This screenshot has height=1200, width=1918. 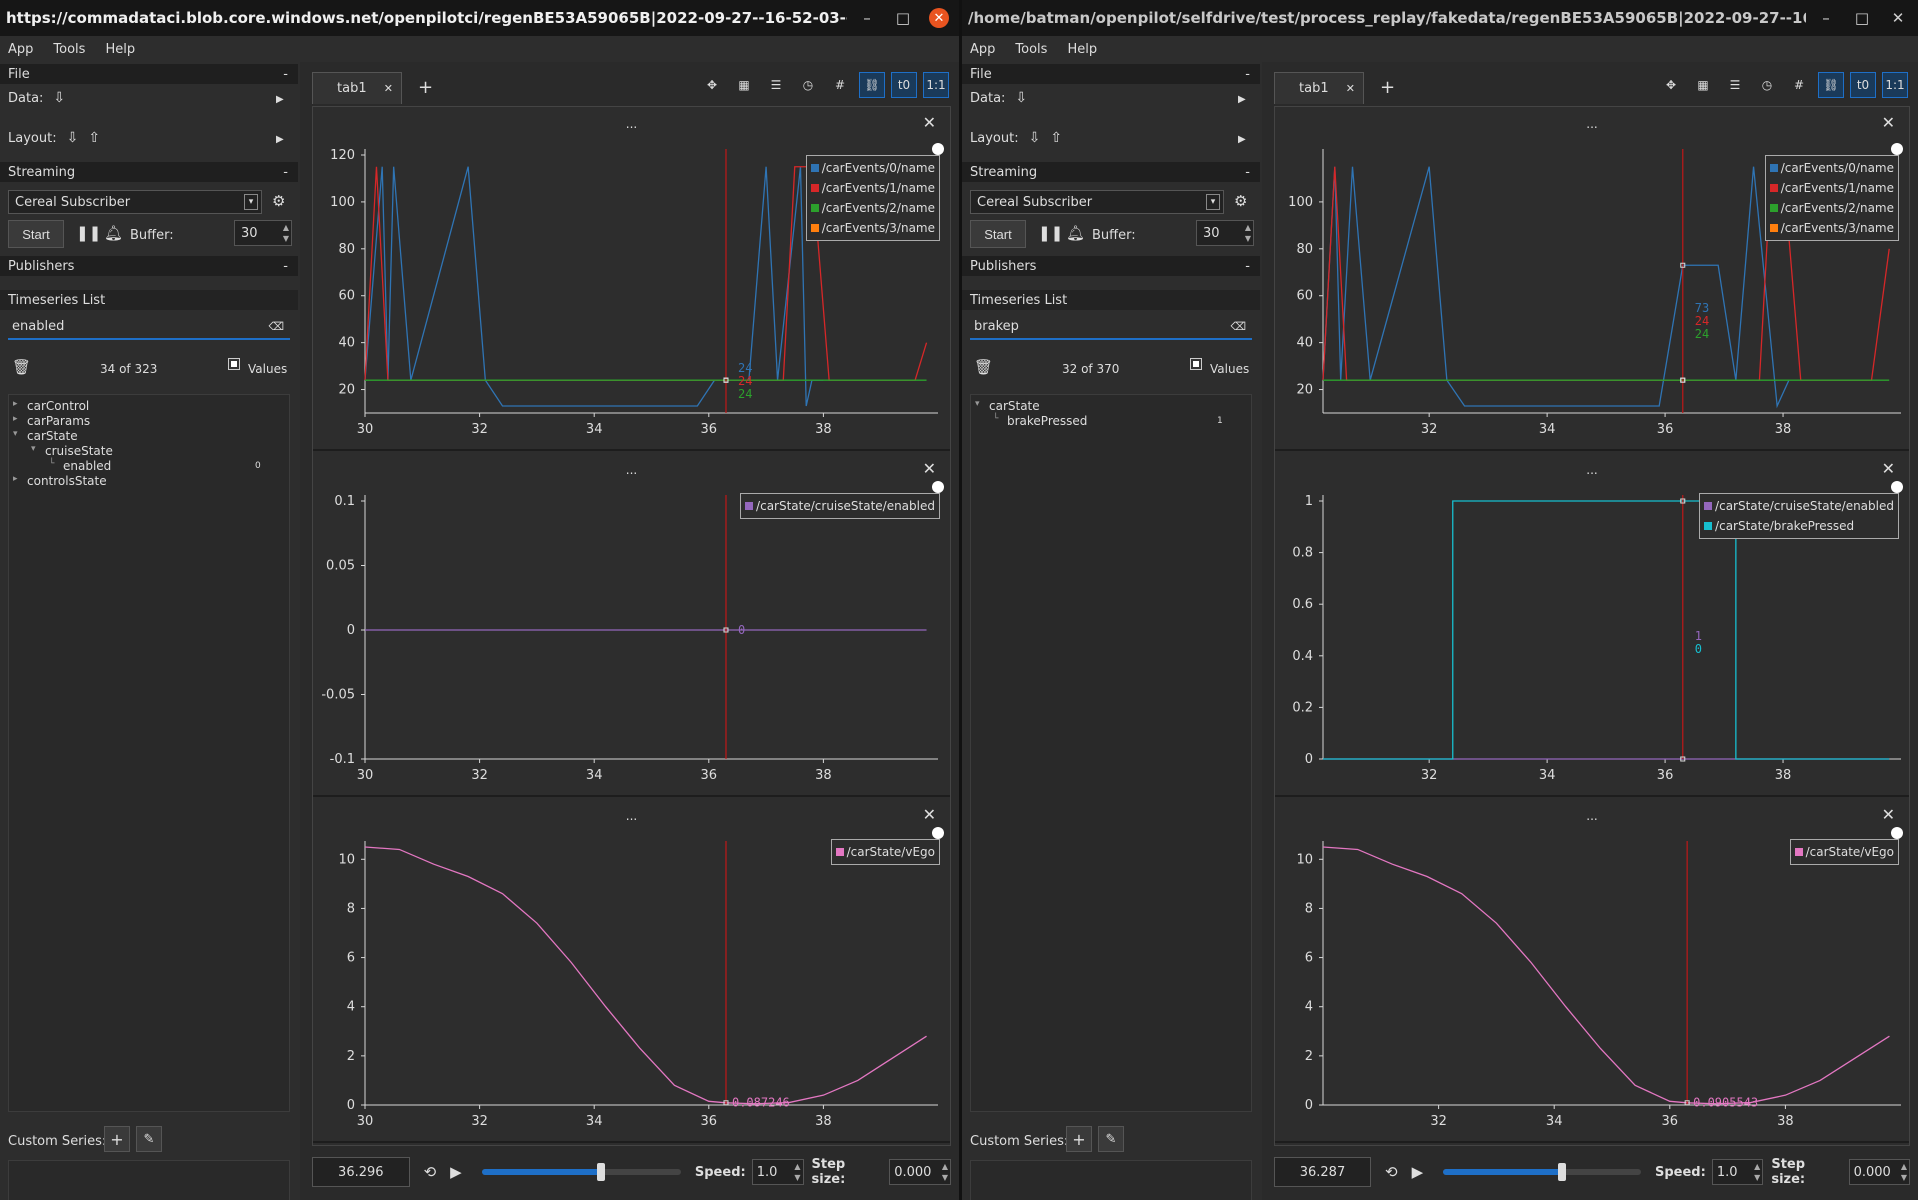 I want to click on search-input: enabled ⌫, so click(x=149, y=327).